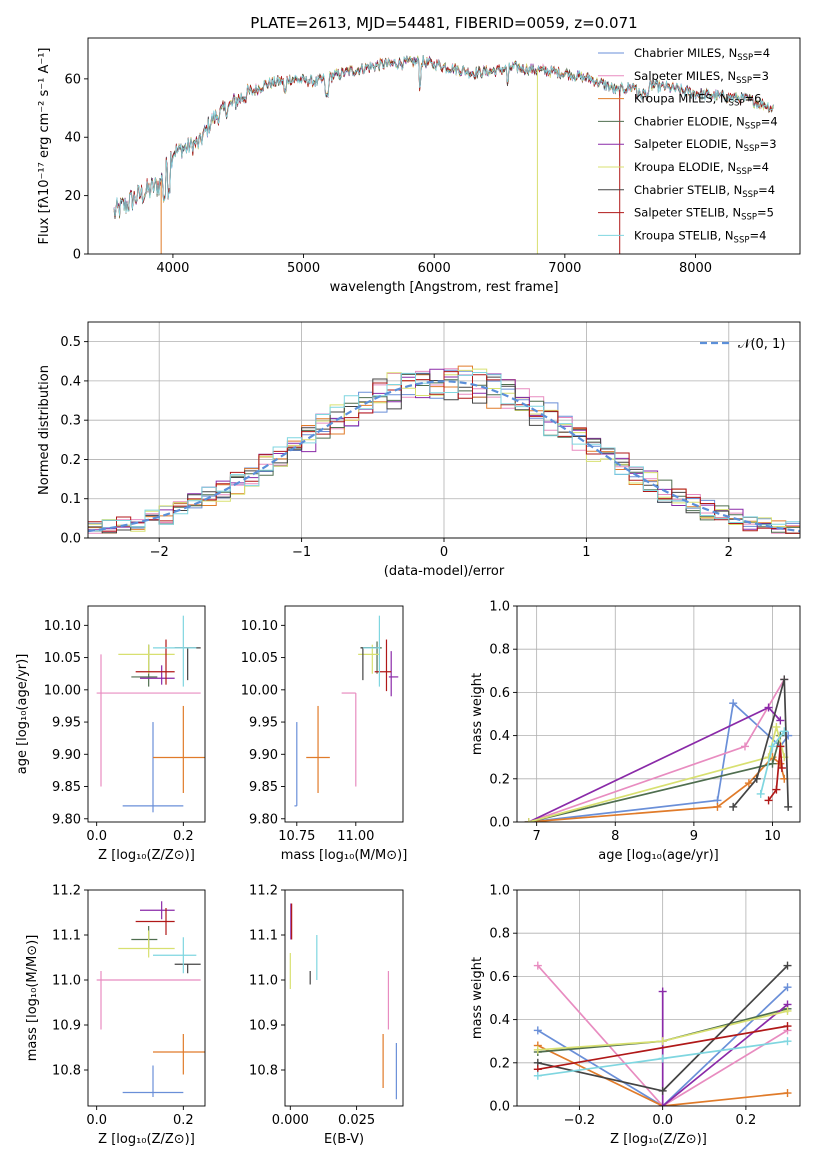 Image resolution: width=819 pixels, height=1170 pixels. Describe the element at coordinates (179, 1054) in the screenshot. I see `errorbar-point-kroupa-miles` at that location.